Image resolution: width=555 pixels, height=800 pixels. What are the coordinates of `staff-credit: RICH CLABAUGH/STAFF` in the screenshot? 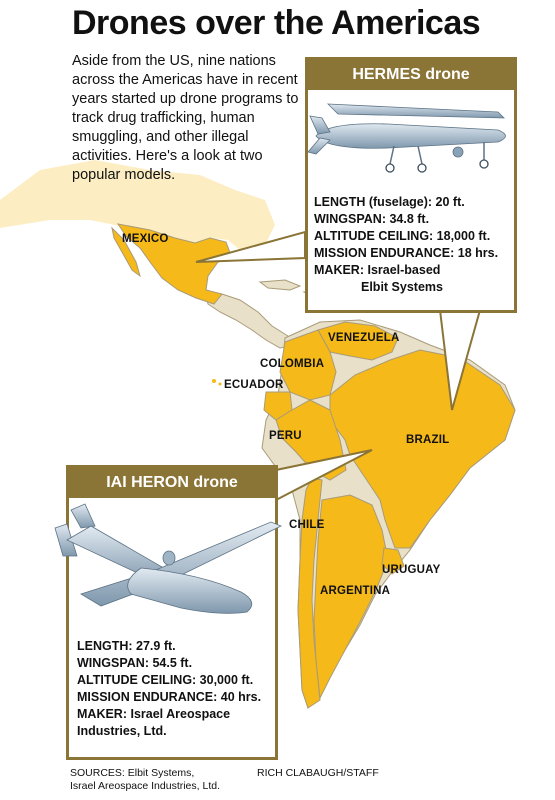 It's located at (318, 773).